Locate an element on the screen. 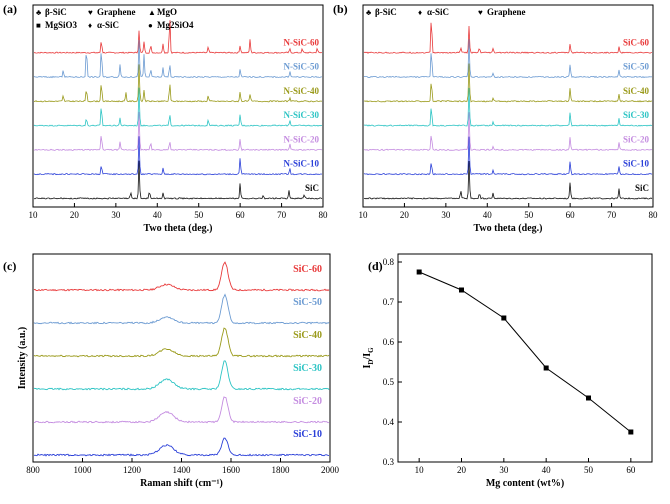  legend-symbol-b: ♦ is located at coordinates (420, 12).